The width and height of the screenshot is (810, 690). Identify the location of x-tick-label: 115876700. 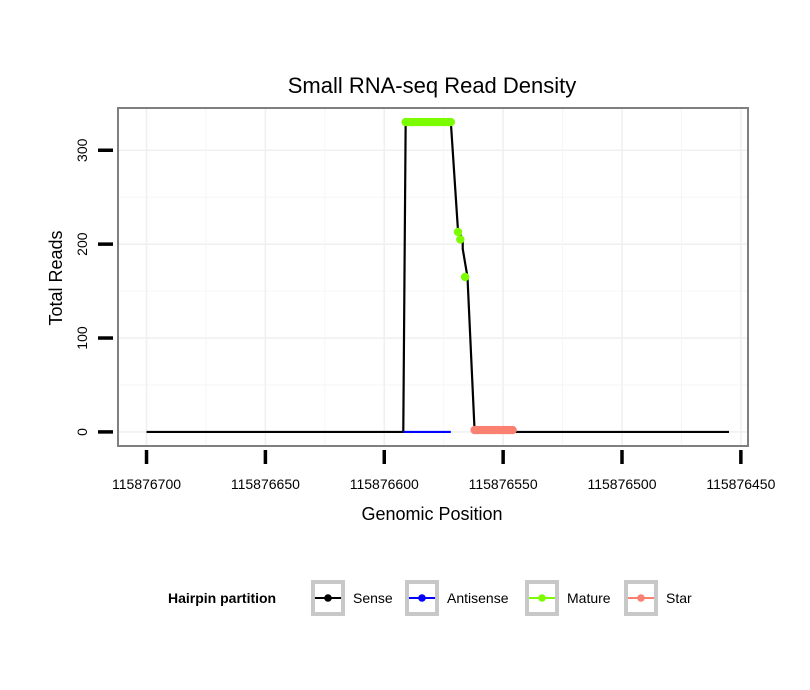
(146, 484).